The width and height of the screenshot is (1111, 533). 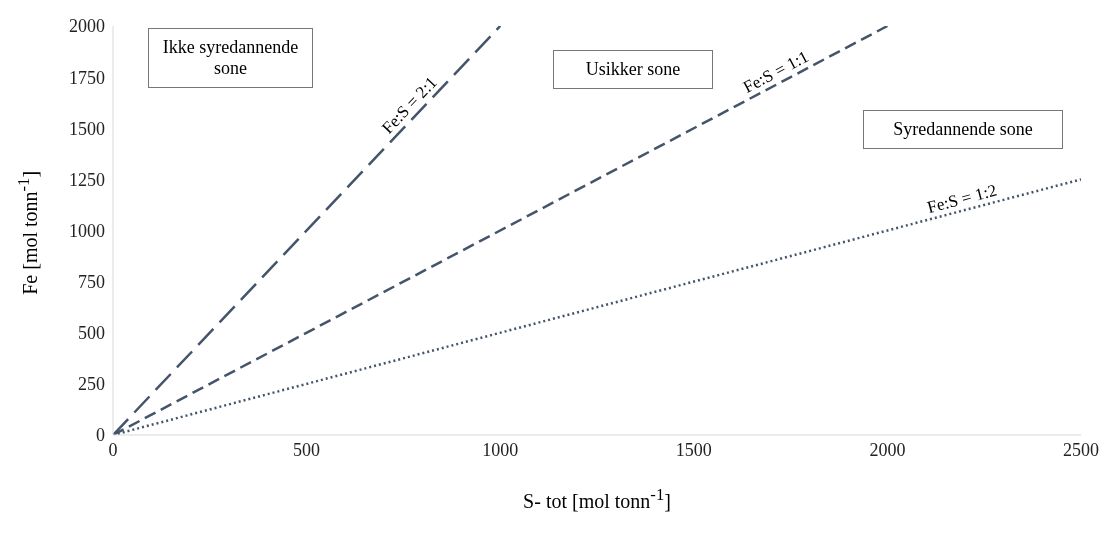 I want to click on y-tick-label: 1250, so click(x=87, y=179).